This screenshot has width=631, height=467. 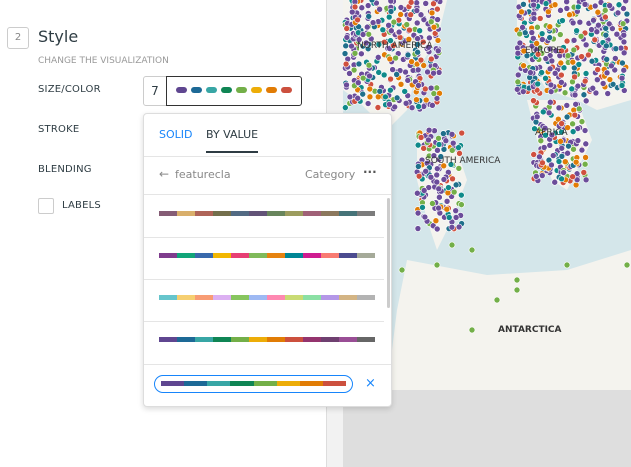 I want to click on size-input: 7, so click(x=155, y=91).